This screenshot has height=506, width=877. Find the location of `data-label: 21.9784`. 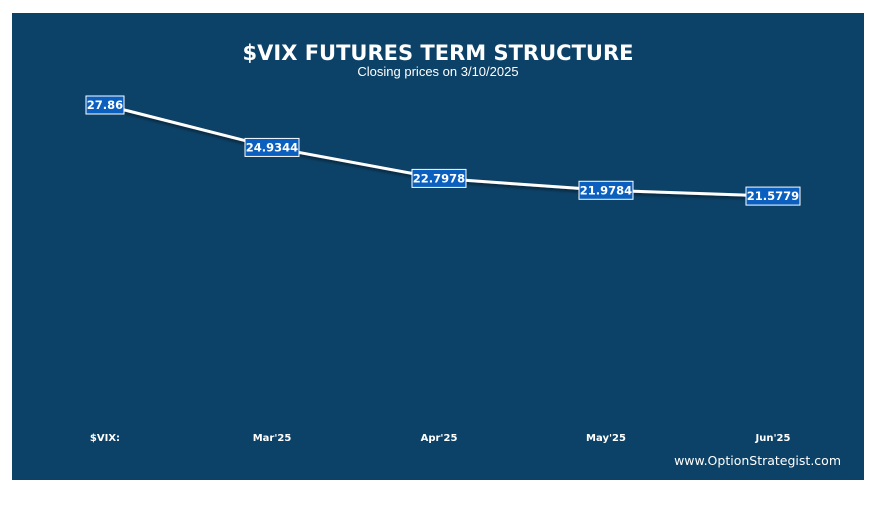

data-label: 21.9784 is located at coordinates (606, 190).